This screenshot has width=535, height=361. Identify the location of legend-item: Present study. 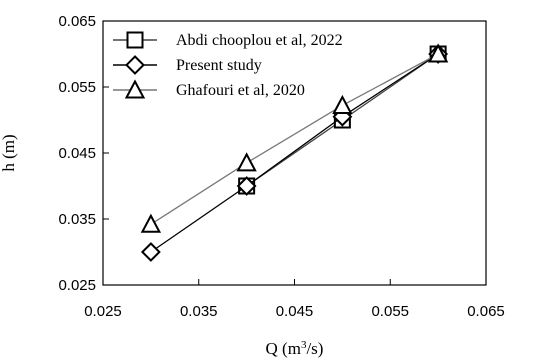
(187, 65).